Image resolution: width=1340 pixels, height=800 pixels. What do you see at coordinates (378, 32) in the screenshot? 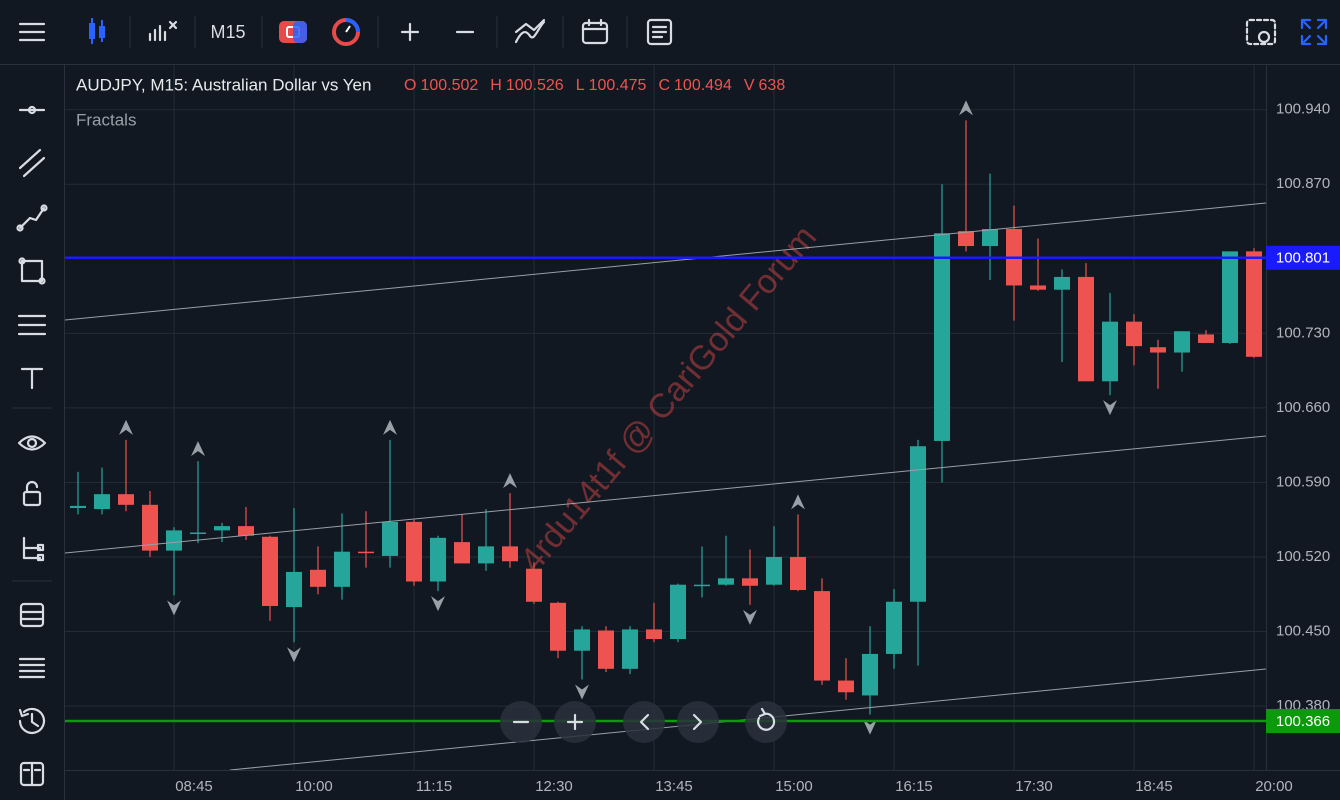
I see `toolbar-separators` at bounding box center [378, 32].